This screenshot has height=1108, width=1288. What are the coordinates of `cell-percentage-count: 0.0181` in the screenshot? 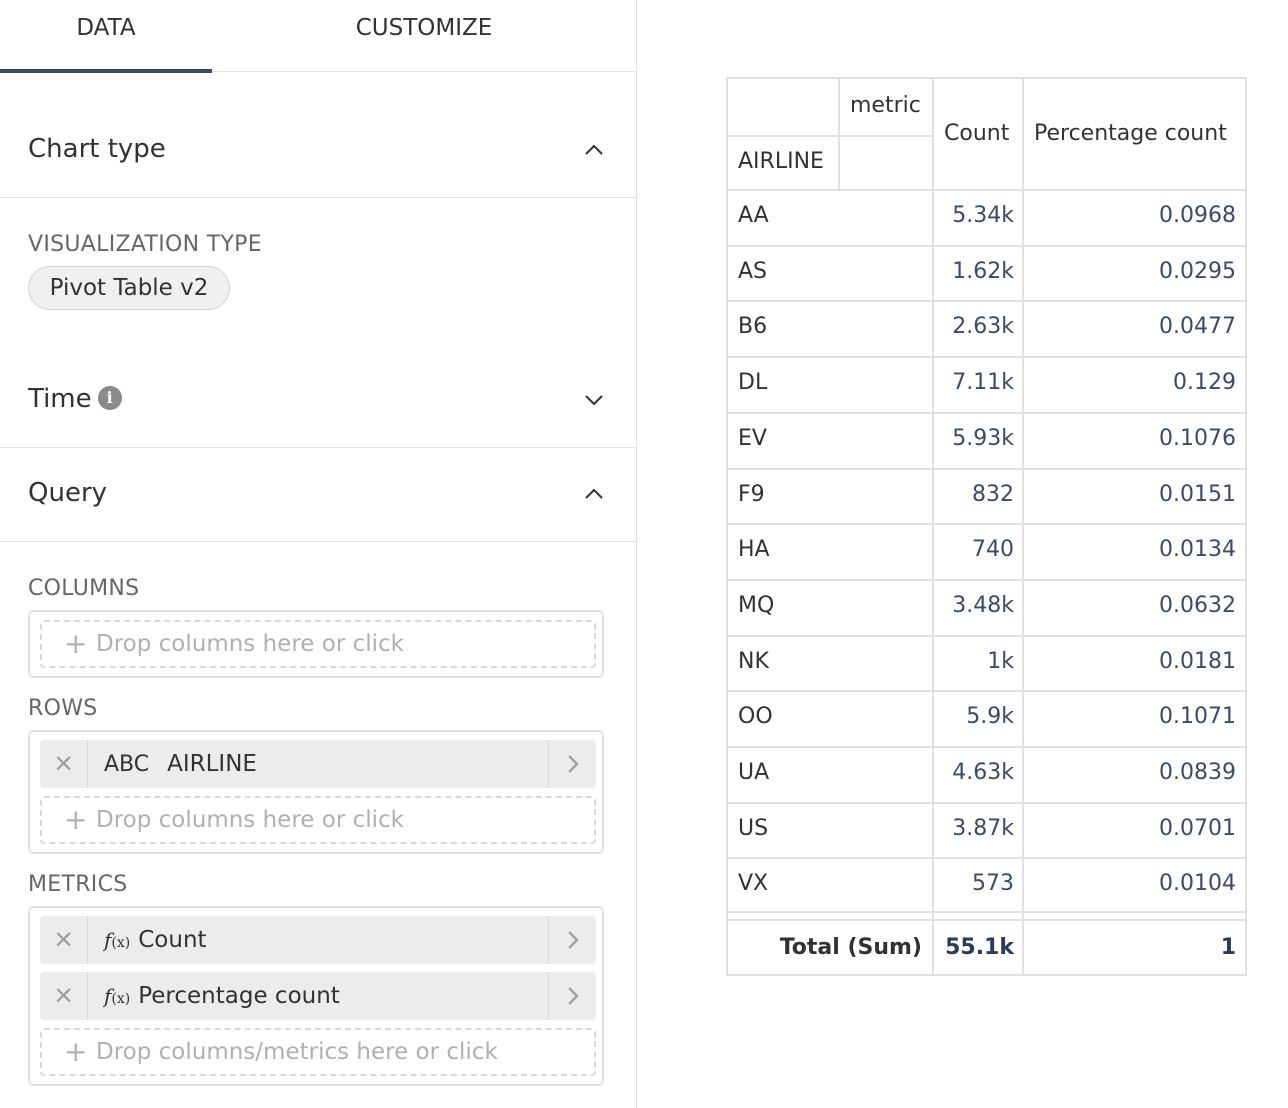 It's located at (1197, 661).